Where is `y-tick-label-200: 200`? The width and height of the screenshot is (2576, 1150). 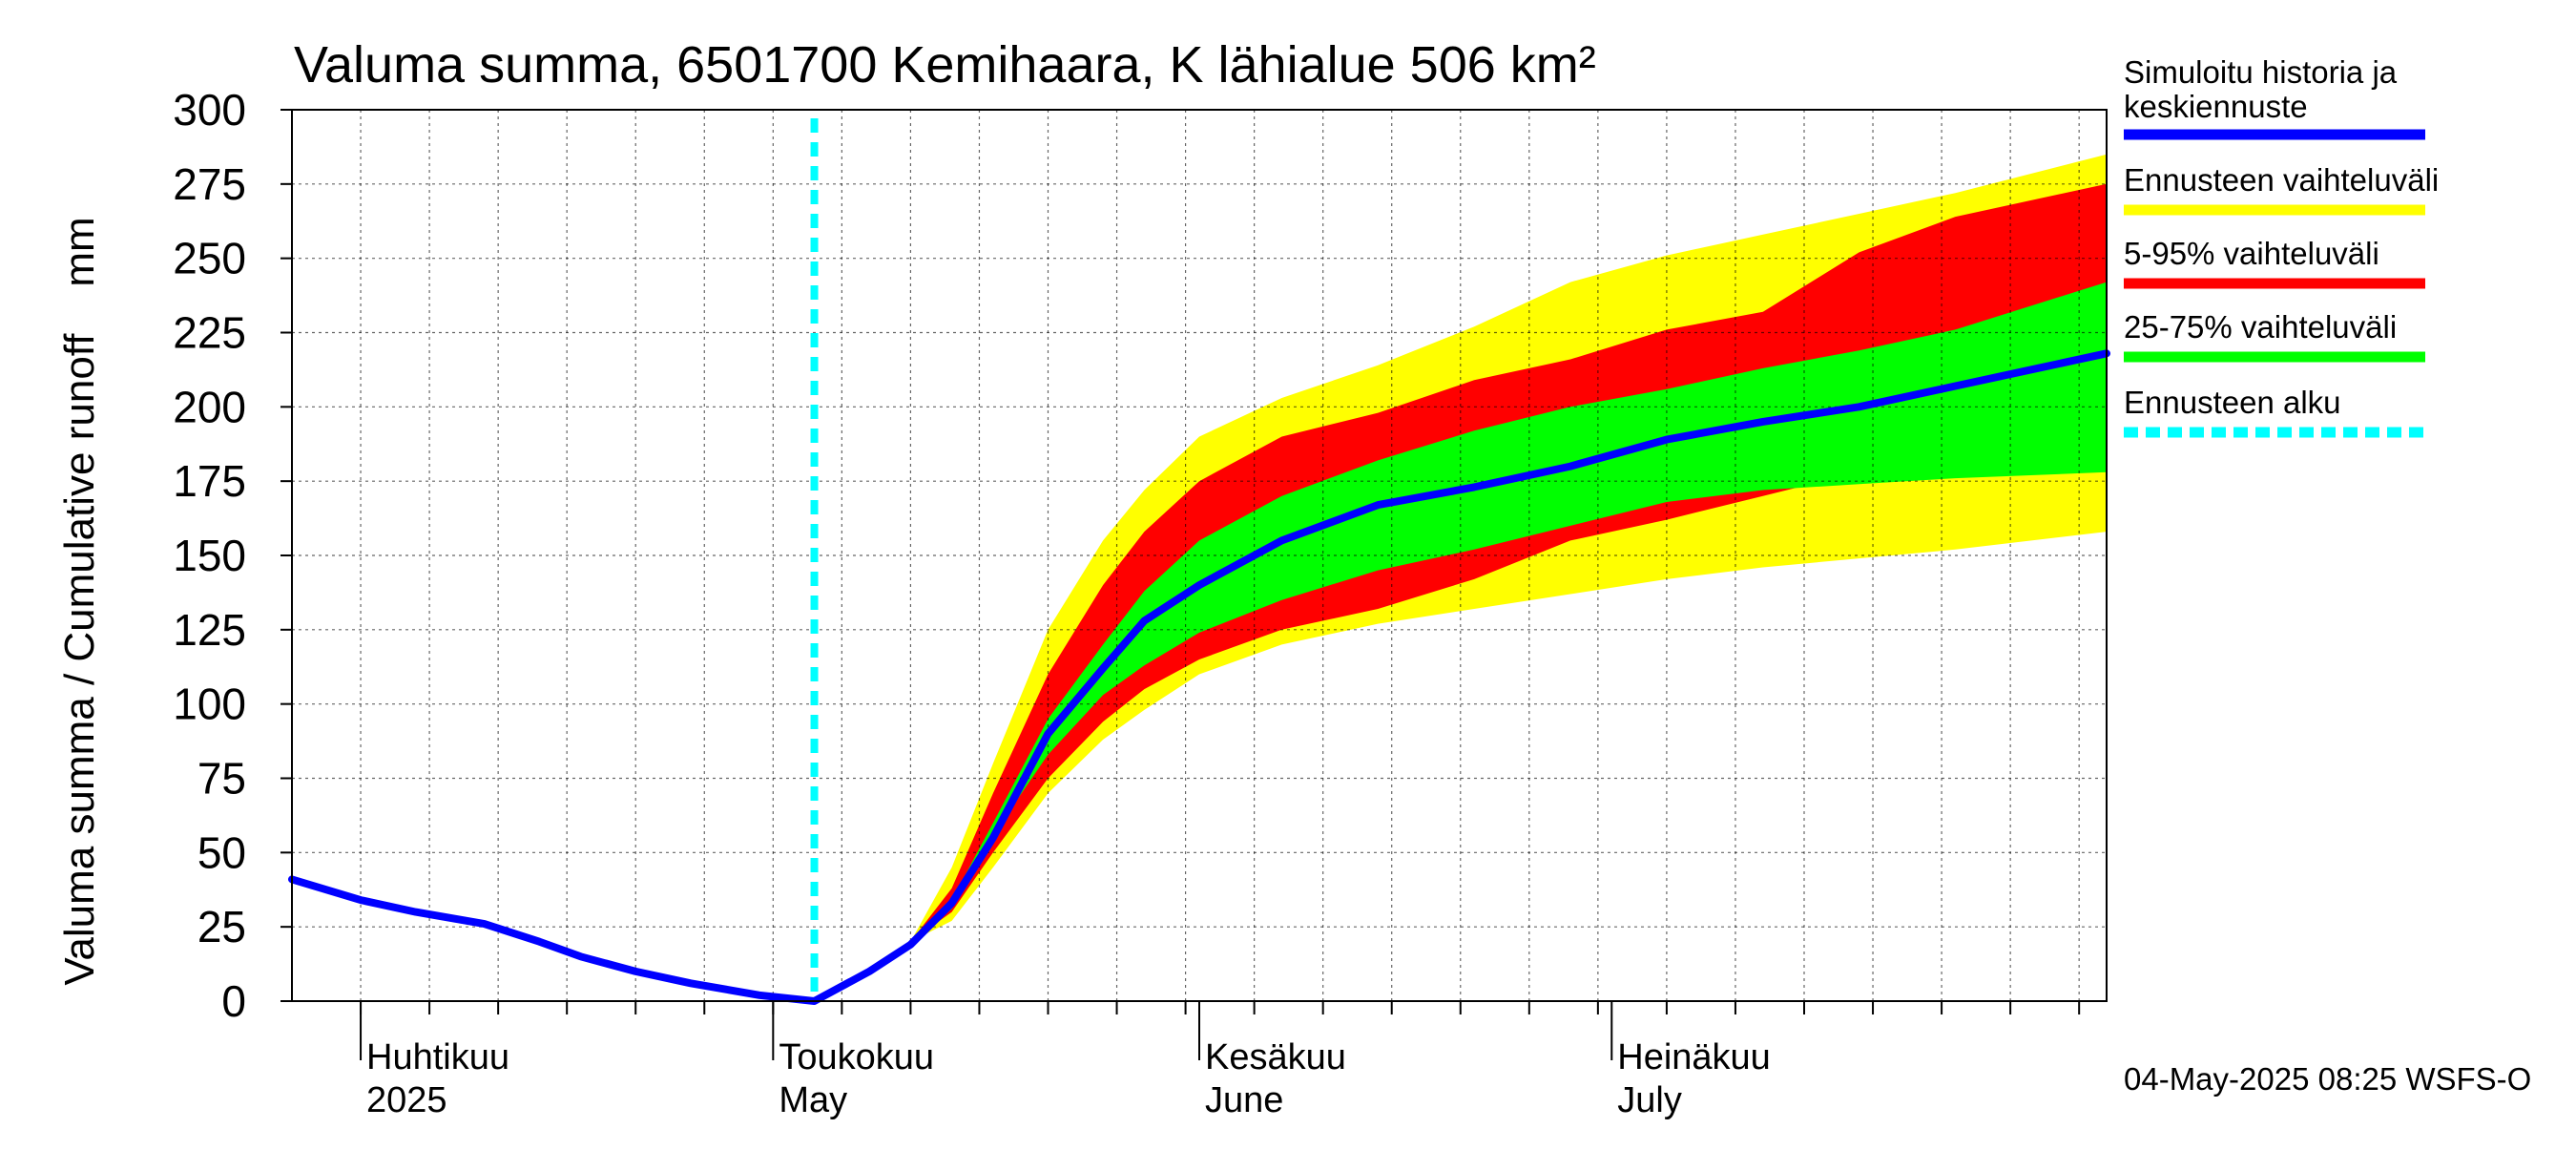 y-tick-label-200: 200 is located at coordinates (209, 406).